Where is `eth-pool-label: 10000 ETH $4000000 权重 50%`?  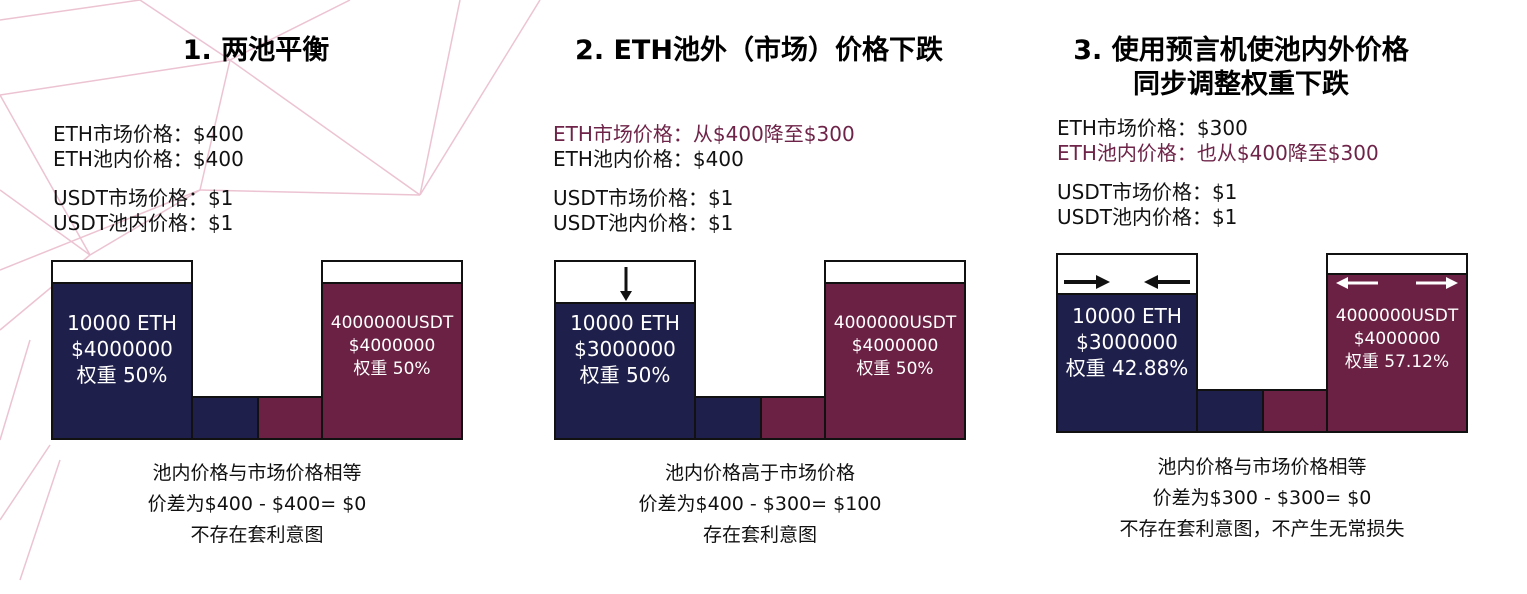
eth-pool-label: 10000 ETH $4000000 权重 50% is located at coordinates (122, 349).